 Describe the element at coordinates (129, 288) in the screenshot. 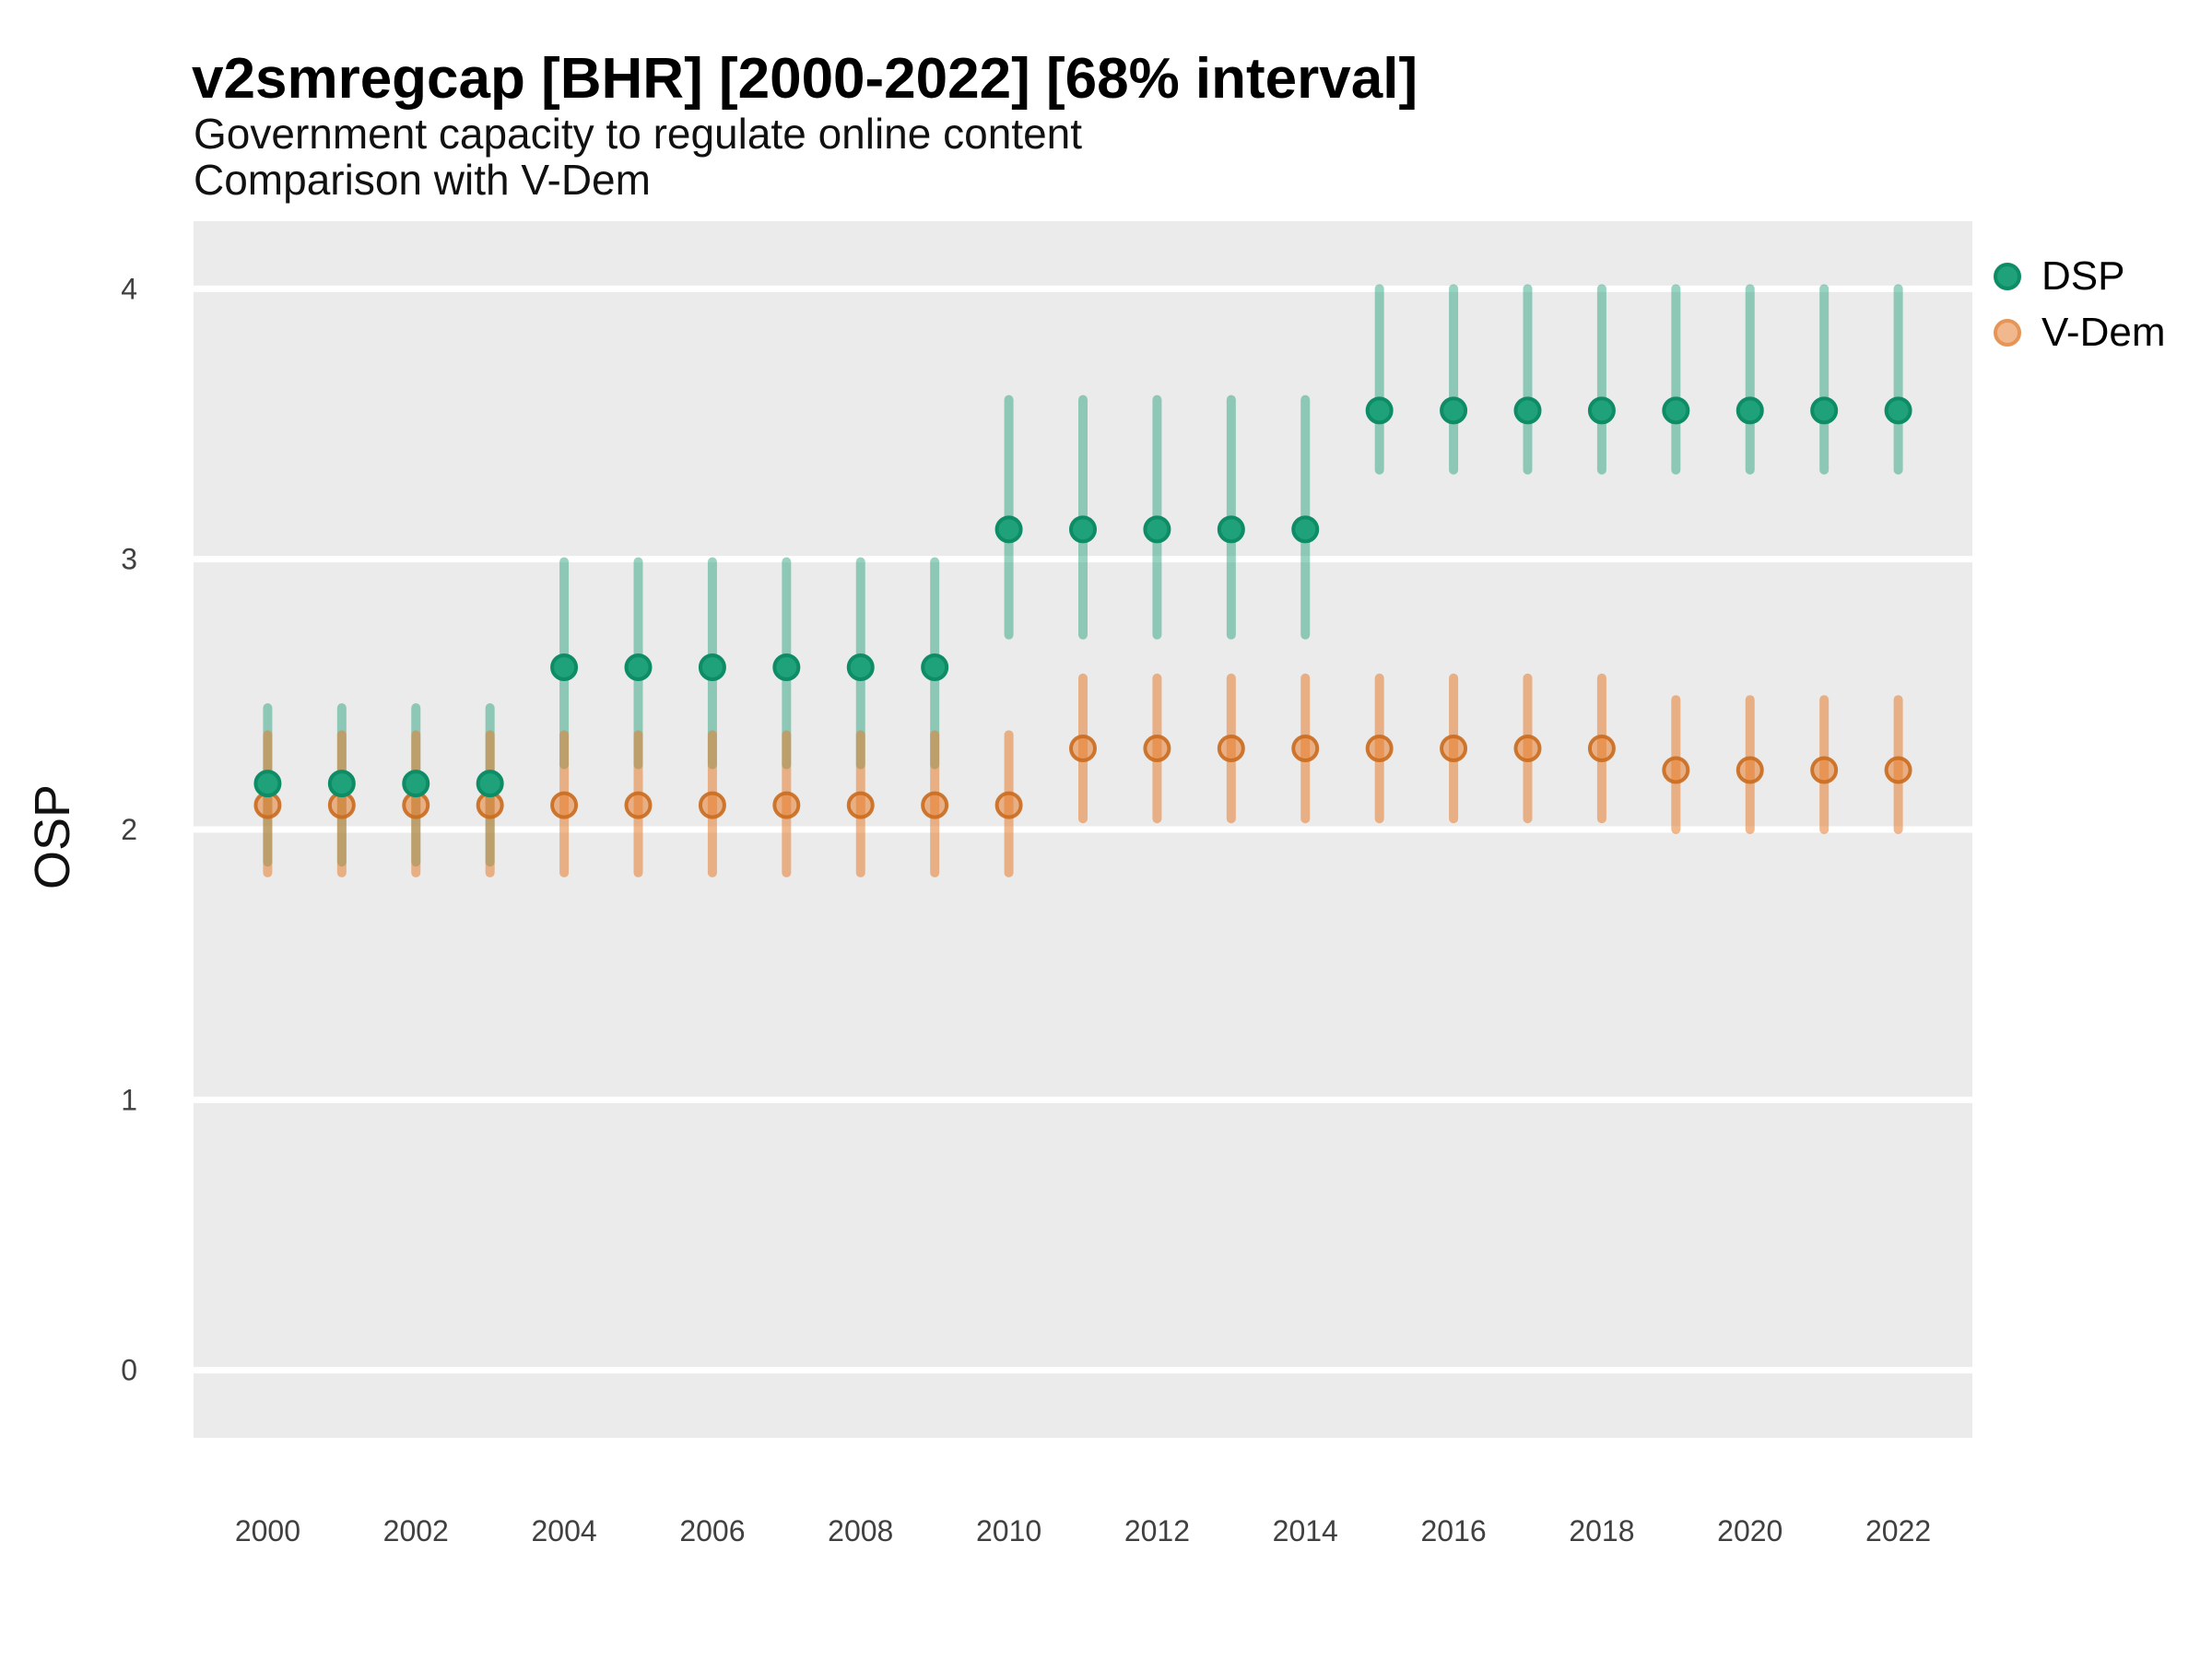

I see `y-tick-label-4: 4` at that location.